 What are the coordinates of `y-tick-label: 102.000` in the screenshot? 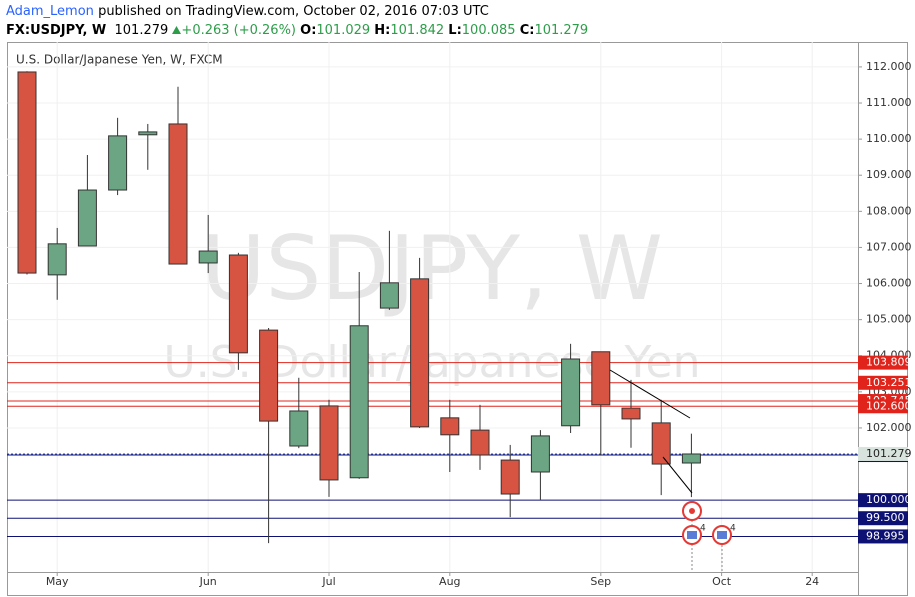 It's located at (889, 427).